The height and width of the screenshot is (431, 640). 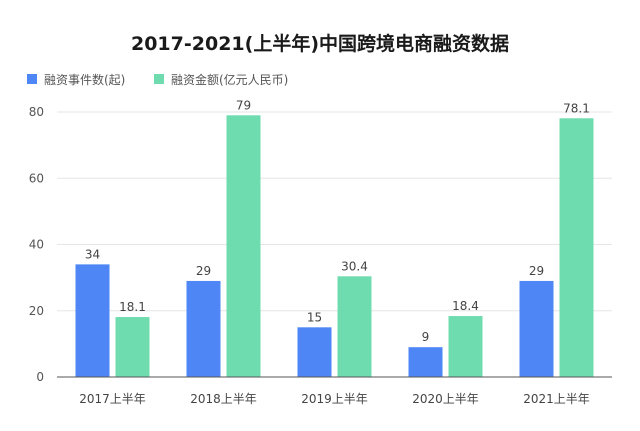 What do you see at coordinates (223, 399) in the screenshot?
I see `x-tick-label: 2018上半年` at bounding box center [223, 399].